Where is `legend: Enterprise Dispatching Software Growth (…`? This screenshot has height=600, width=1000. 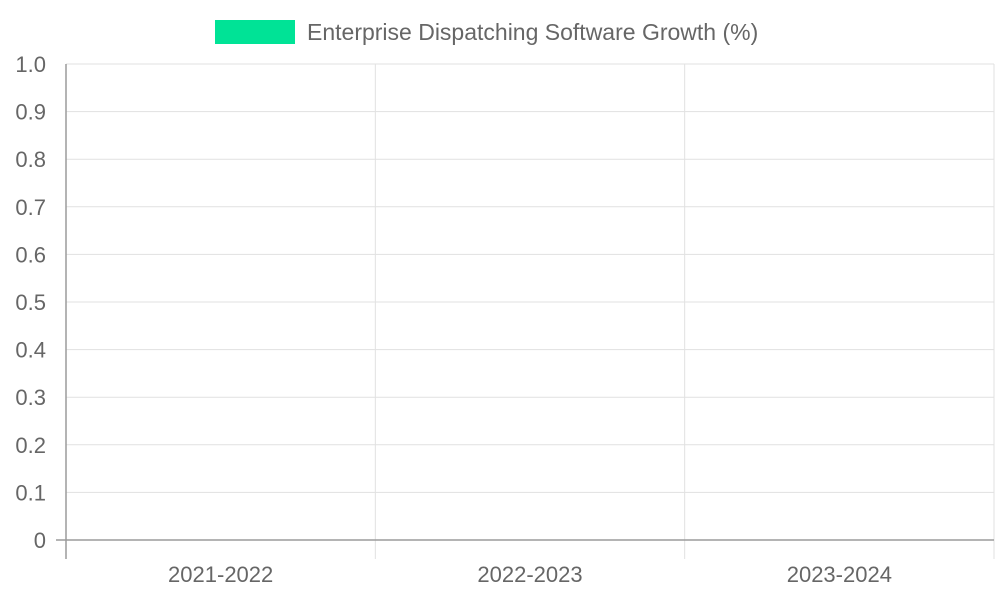 legend: Enterprise Dispatching Software Growth (… is located at coordinates (486, 32).